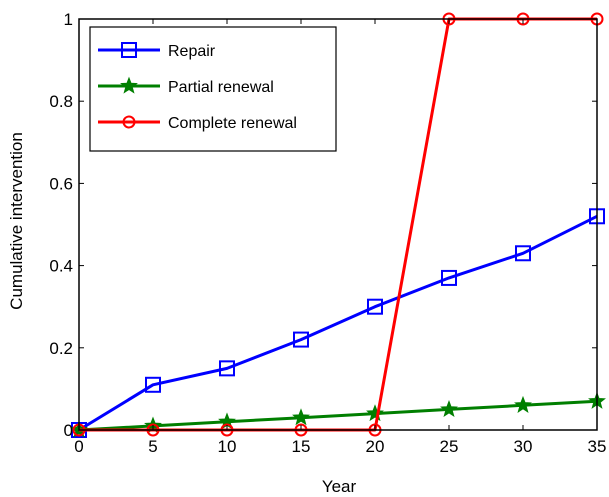 Image resolution: width=609 pixels, height=497 pixels. What do you see at coordinates (301, 446) in the screenshot?
I see `x-tick-label: 15` at bounding box center [301, 446].